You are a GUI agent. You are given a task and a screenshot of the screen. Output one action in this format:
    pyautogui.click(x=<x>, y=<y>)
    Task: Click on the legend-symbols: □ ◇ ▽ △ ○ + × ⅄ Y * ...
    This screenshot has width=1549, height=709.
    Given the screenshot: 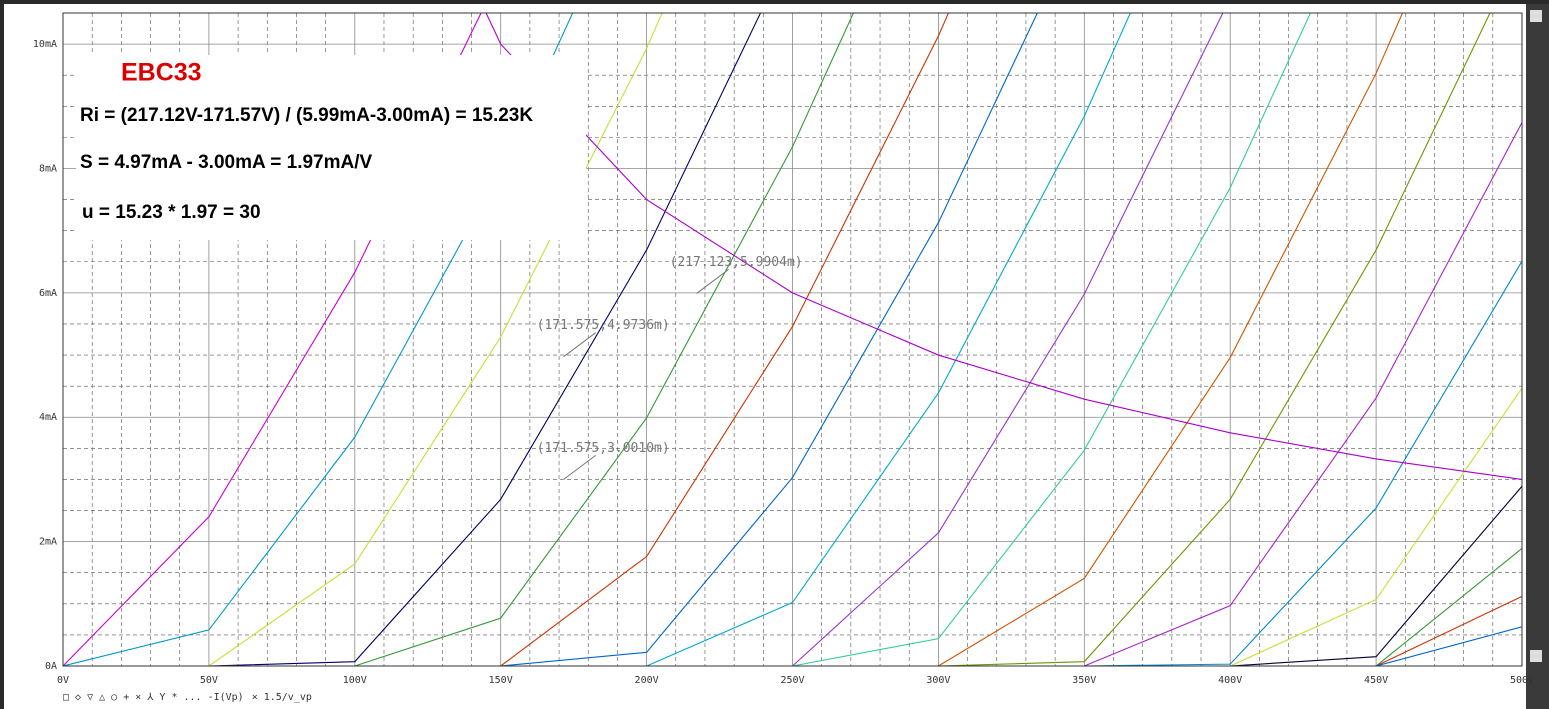 What is the action you would take?
    pyautogui.click(x=132, y=697)
    